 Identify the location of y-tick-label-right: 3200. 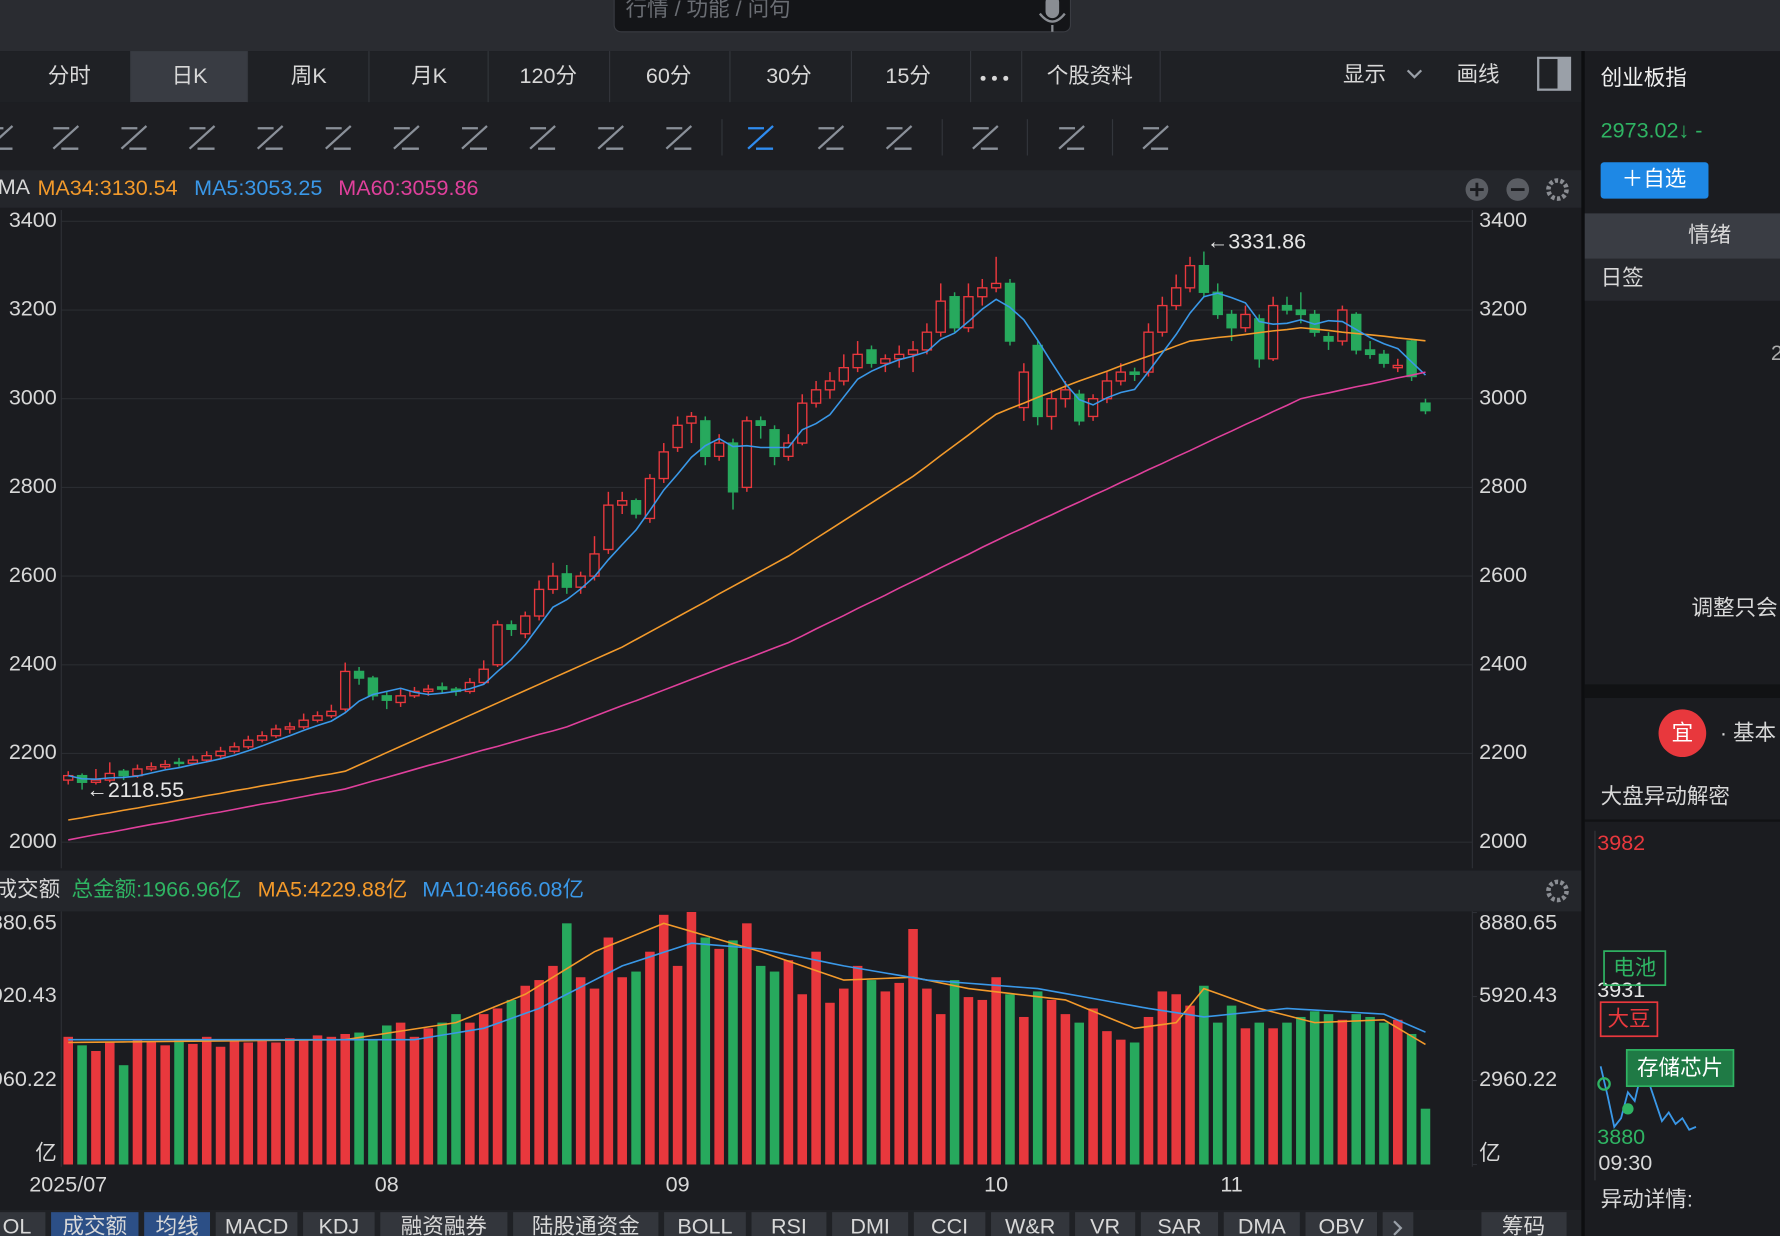
(1503, 308).